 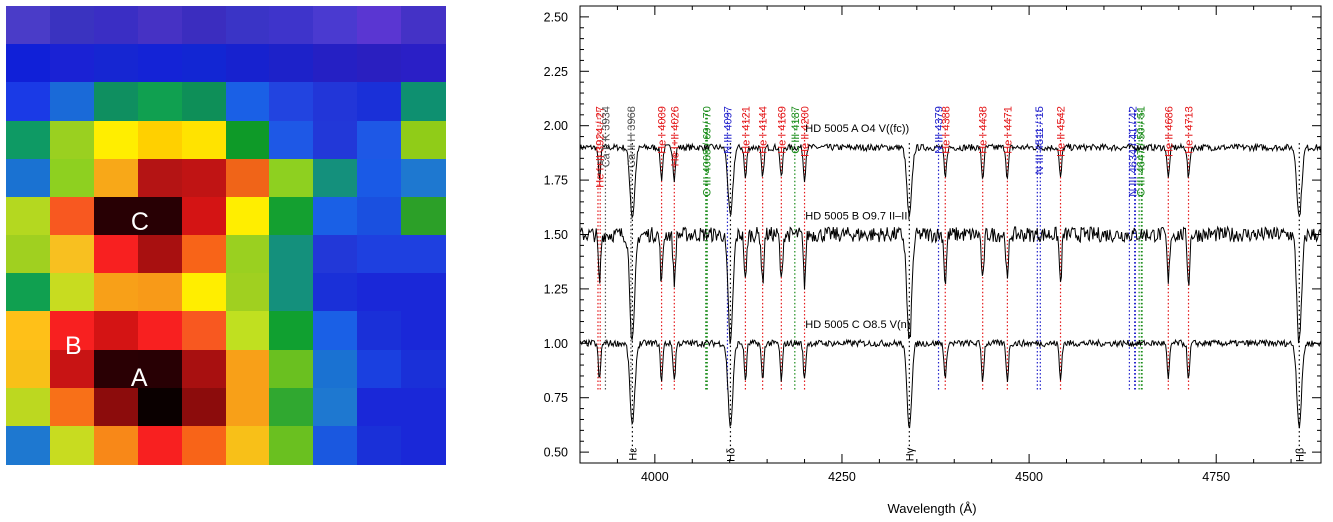 I want to click on line-id-label: He II 4200, so click(x=806, y=131).